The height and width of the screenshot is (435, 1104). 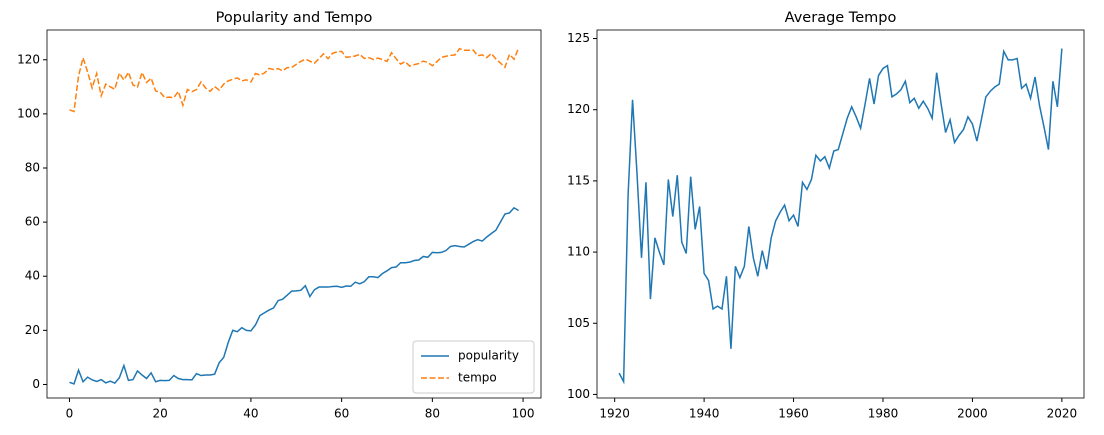 What do you see at coordinates (578, 180) in the screenshot?
I see `y-tick-label: 115` at bounding box center [578, 180].